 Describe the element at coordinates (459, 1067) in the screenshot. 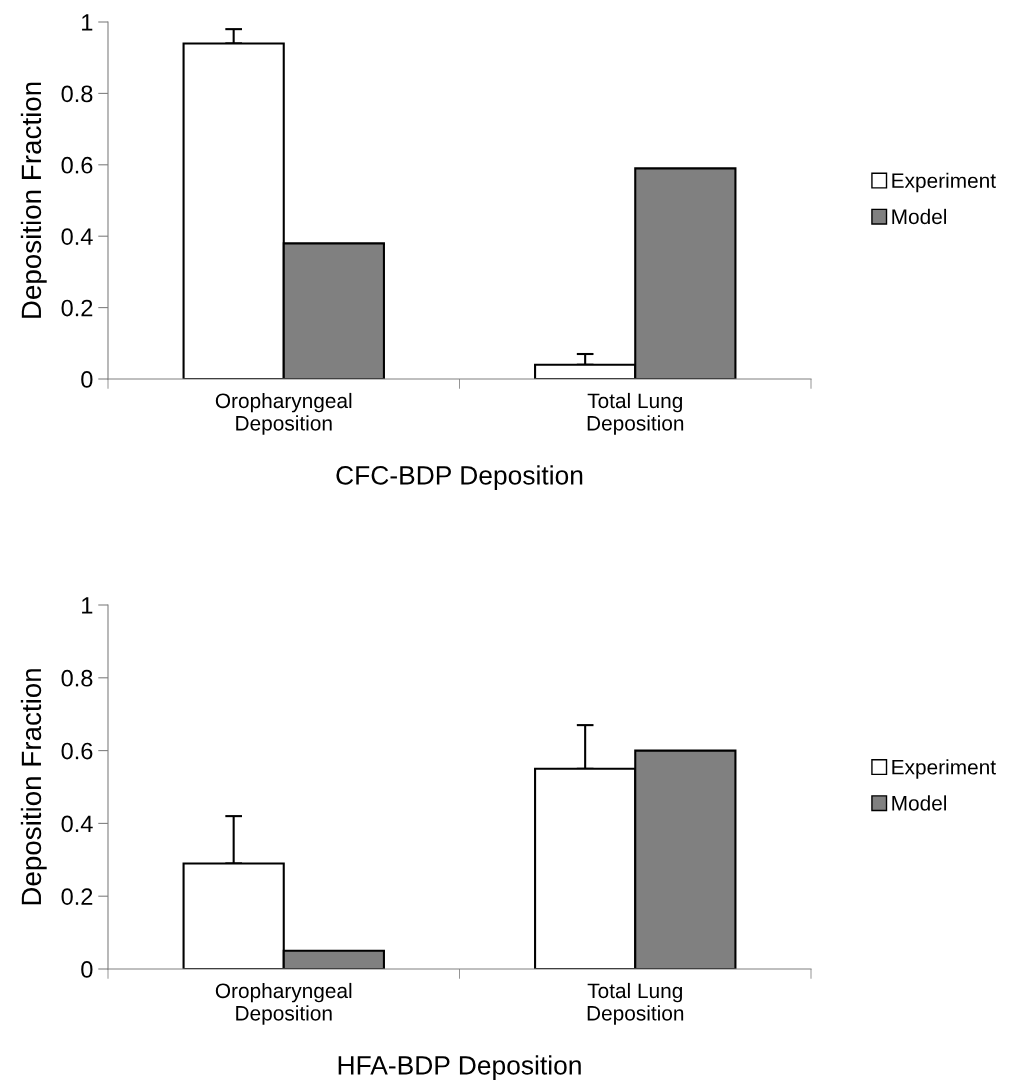

I see `x-axis-title: HFA-BDP Deposition` at that location.